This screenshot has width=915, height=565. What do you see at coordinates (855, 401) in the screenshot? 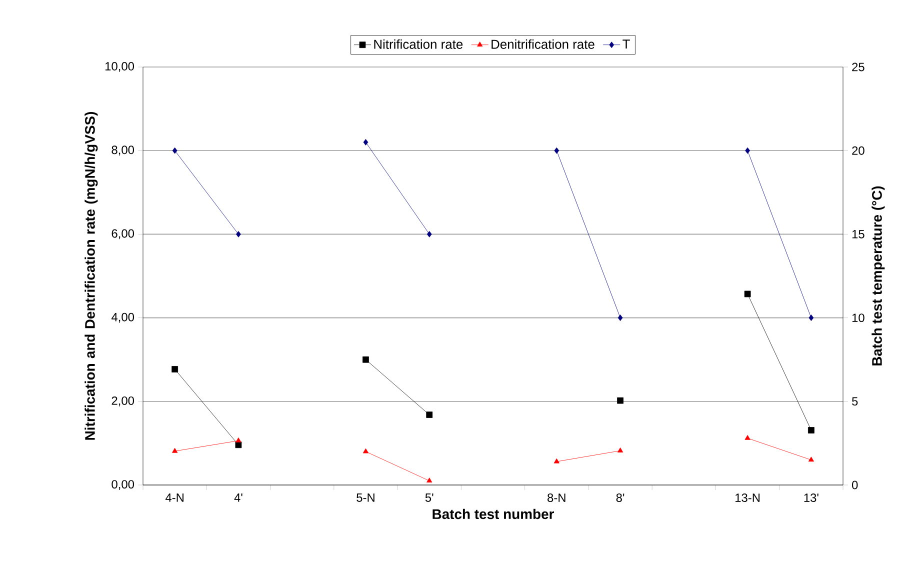
I see `y2-tick-label: 5` at bounding box center [855, 401].